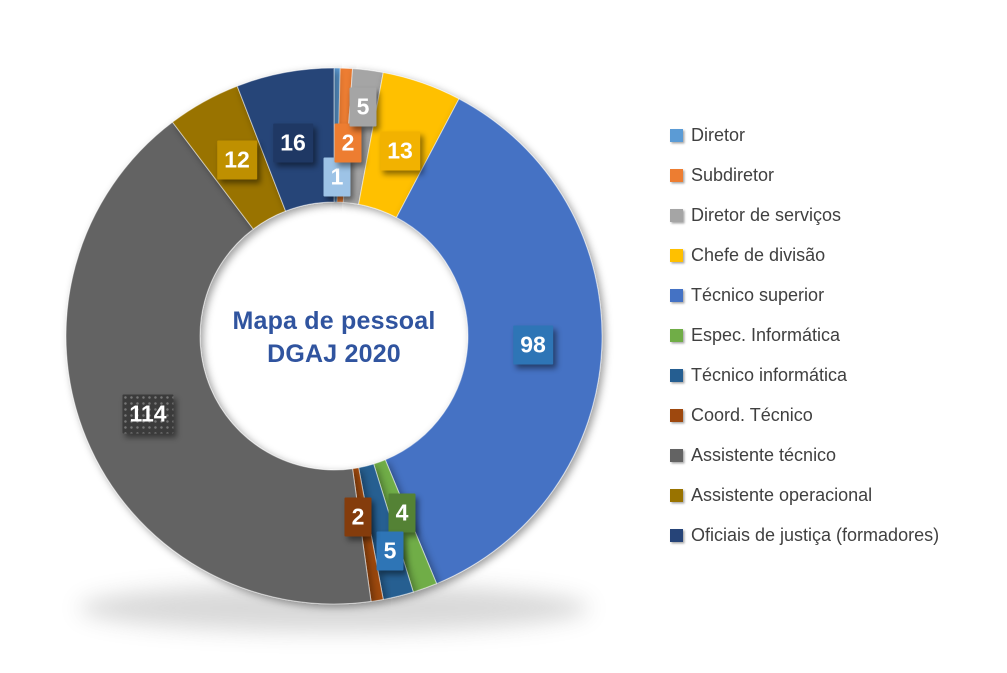 The width and height of the screenshot is (1007, 673). What do you see at coordinates (804, 135) in the screenshot?
I see `legend-item-1: Diretor` at bounding box center [804, 135].